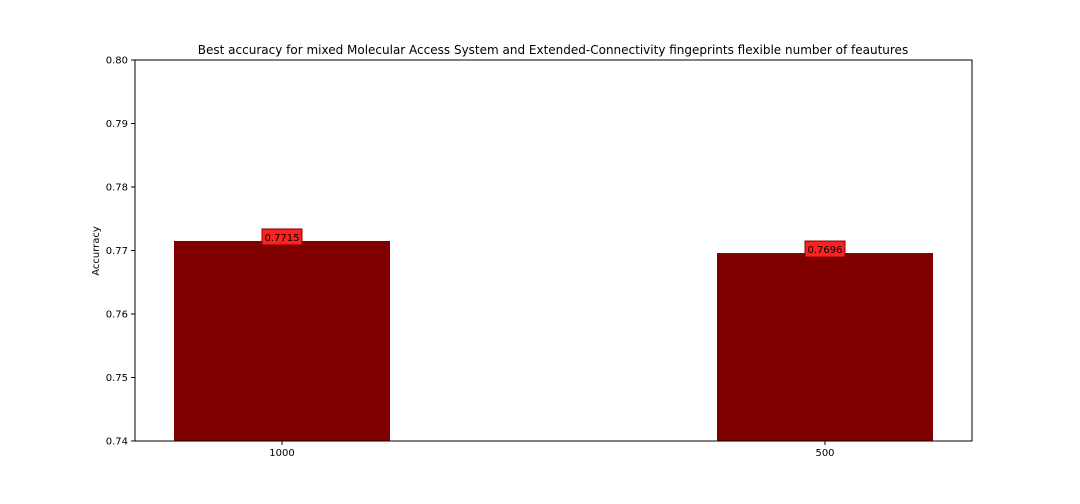 The image size is (1080, 504). What do you see at coordinates (96, 251) in the screenshot?
I see `y-axis-label: Accurracy` at bounding box center [96, 251].